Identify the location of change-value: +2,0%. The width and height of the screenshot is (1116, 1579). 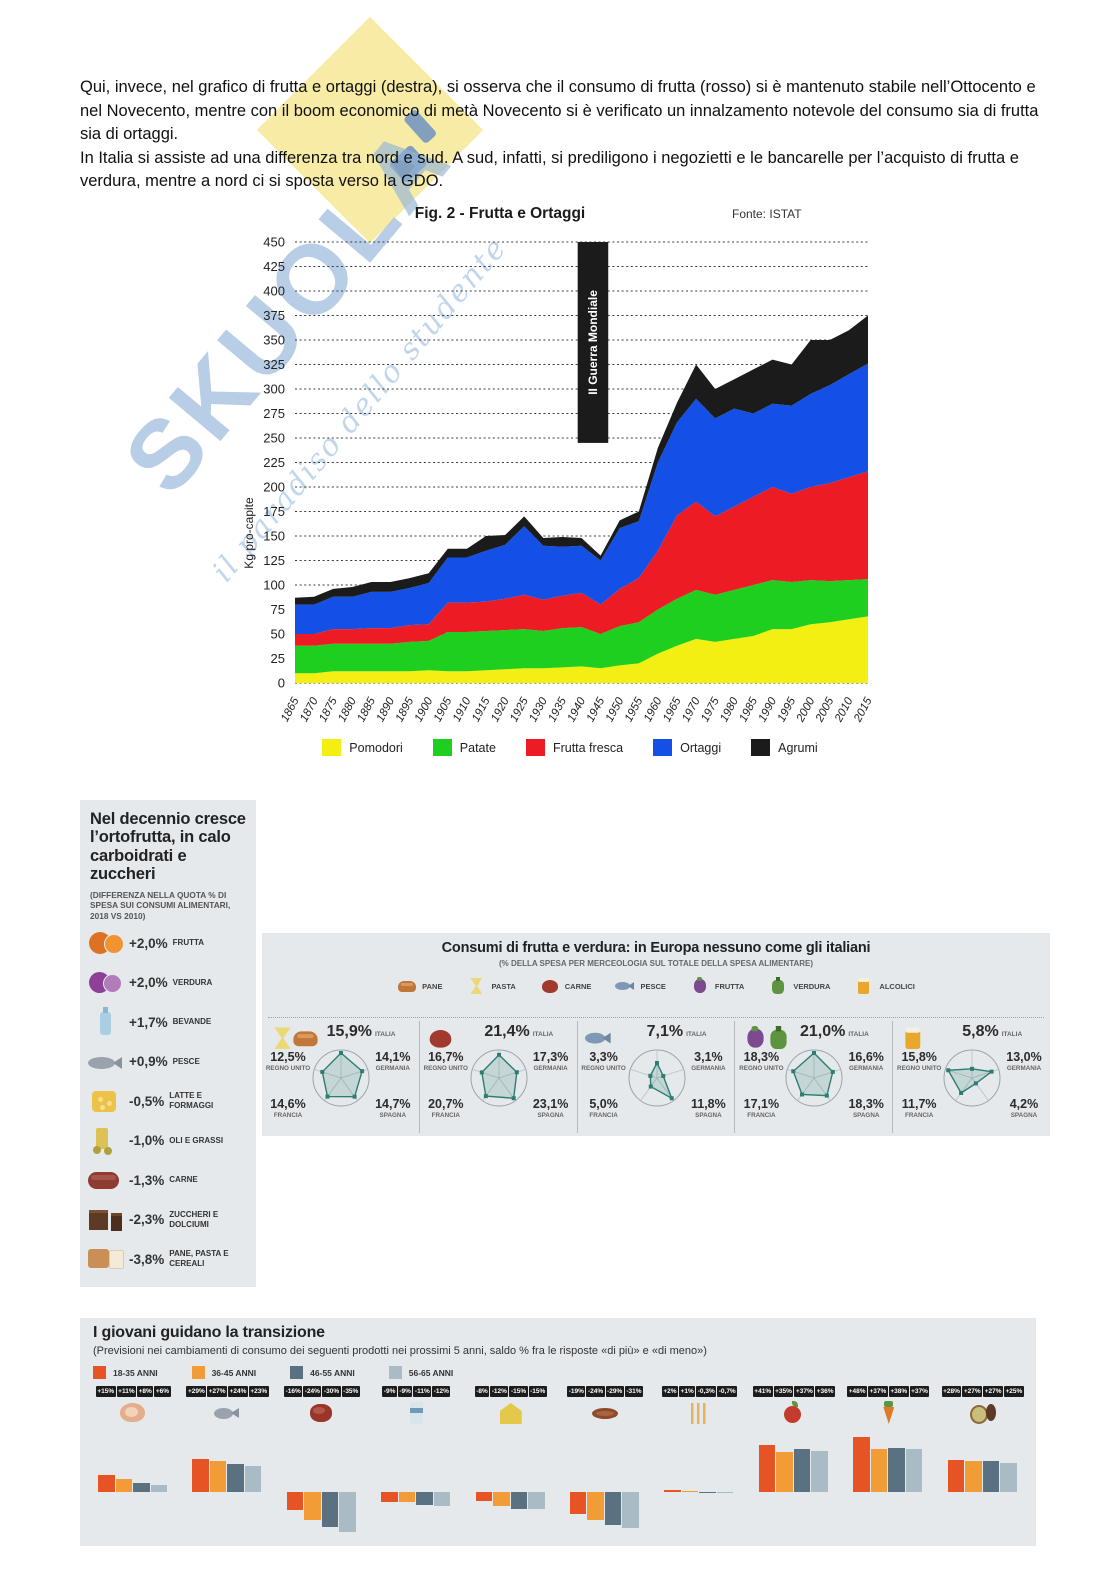
(148, 943).